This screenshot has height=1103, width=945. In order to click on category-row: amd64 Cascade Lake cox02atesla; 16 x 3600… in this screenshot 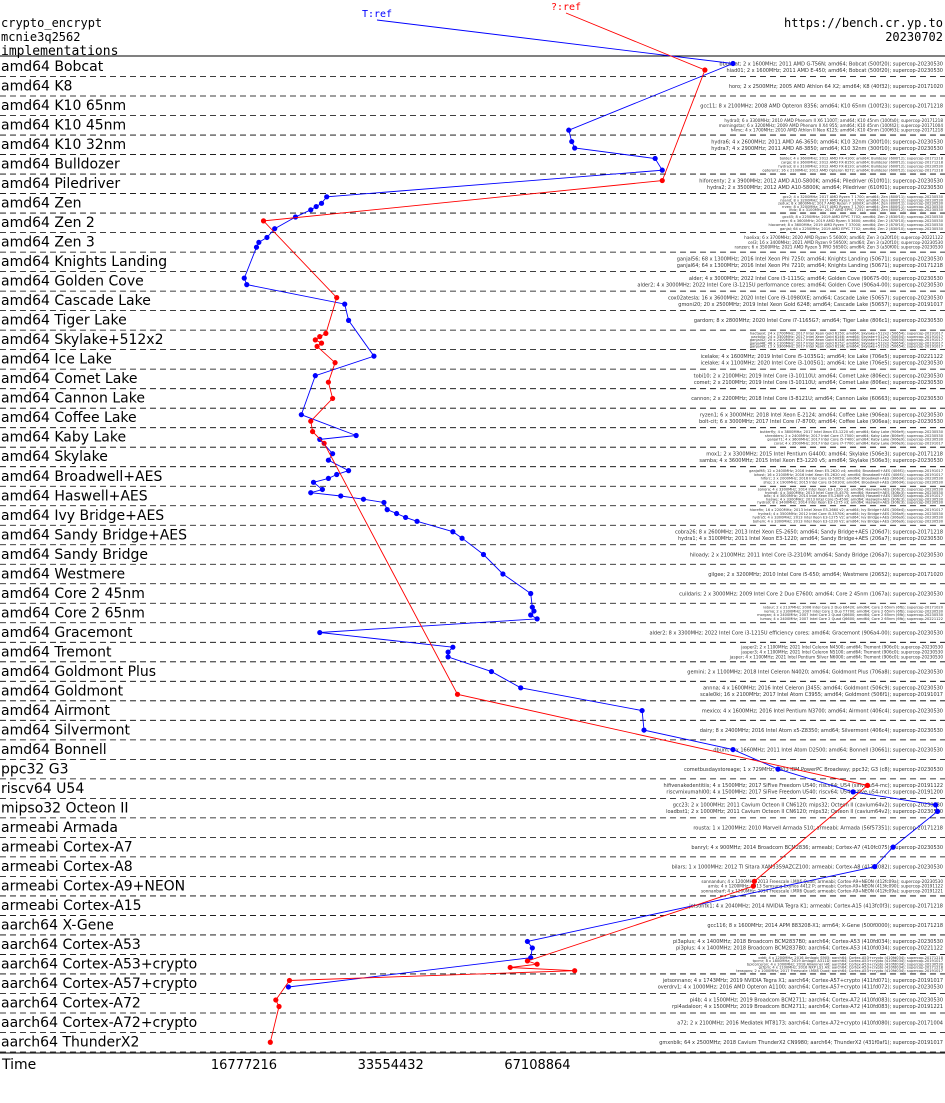, I will do `click(472, 302)`.